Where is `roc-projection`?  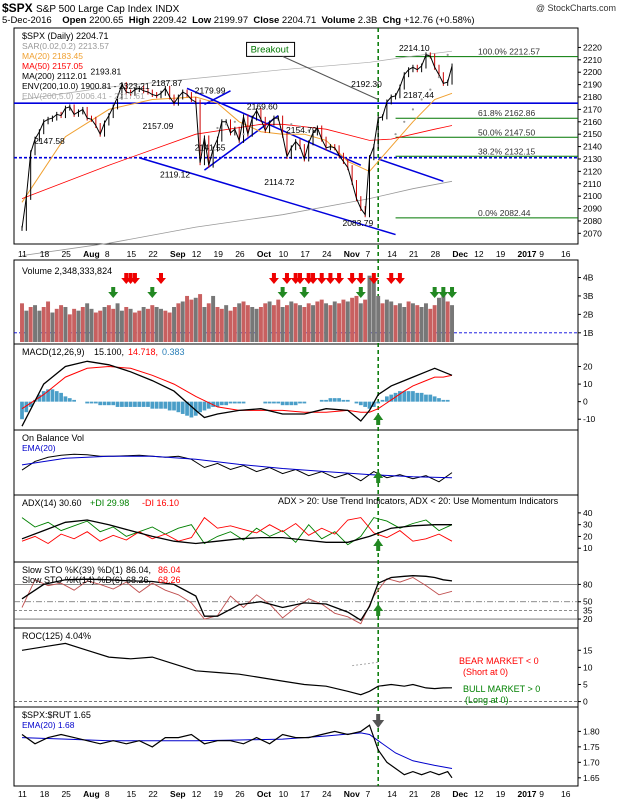
roc-projection is located at coordinates (365, 664).